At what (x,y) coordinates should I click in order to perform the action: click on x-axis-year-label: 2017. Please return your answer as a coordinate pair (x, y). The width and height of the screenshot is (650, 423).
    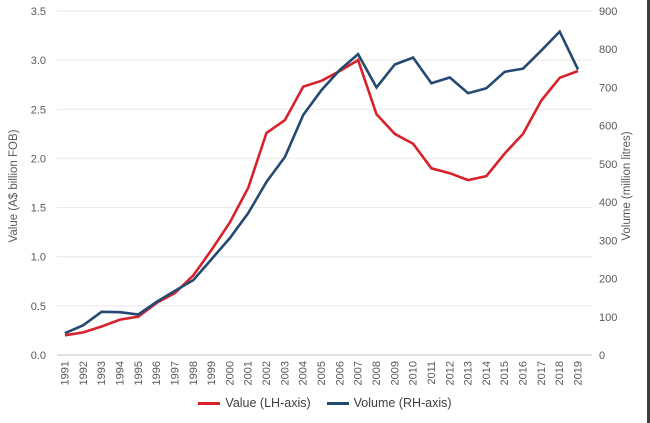
    Looking at the image, I should click on (542, 373).